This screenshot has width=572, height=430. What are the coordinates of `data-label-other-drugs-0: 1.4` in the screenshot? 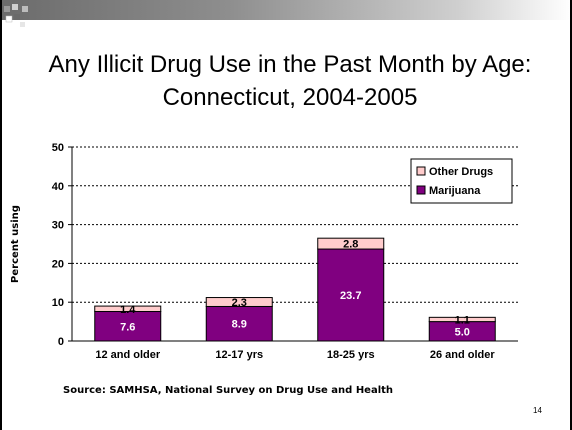 It's located at (128, 310).